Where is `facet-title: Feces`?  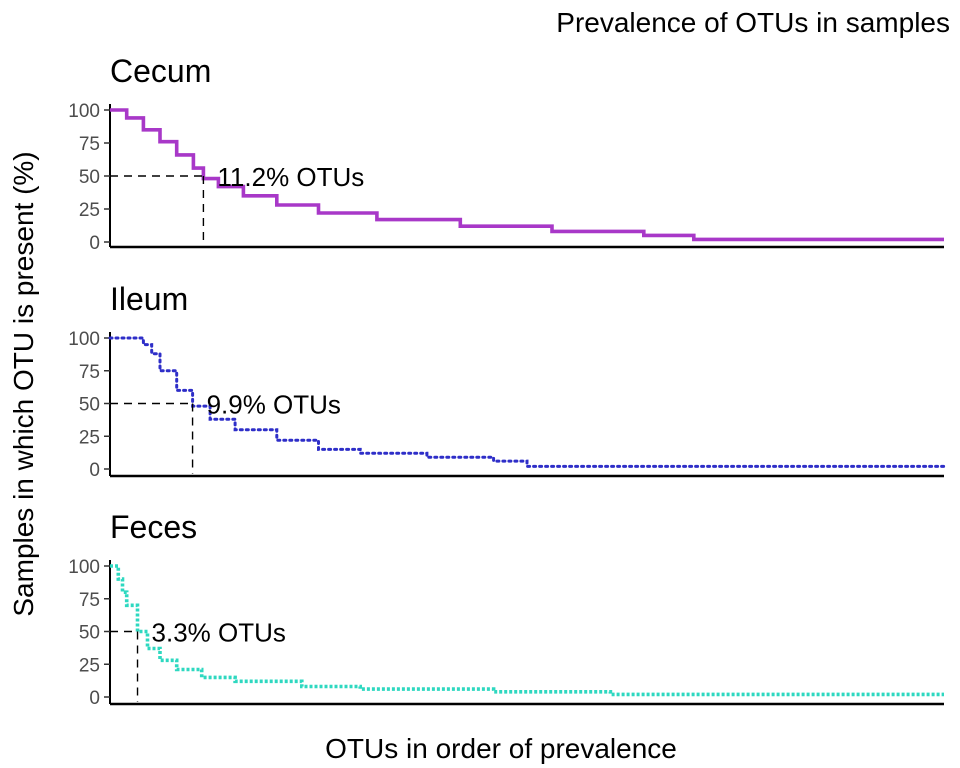 facet-title: Feces is located at coordinates (153, 527).